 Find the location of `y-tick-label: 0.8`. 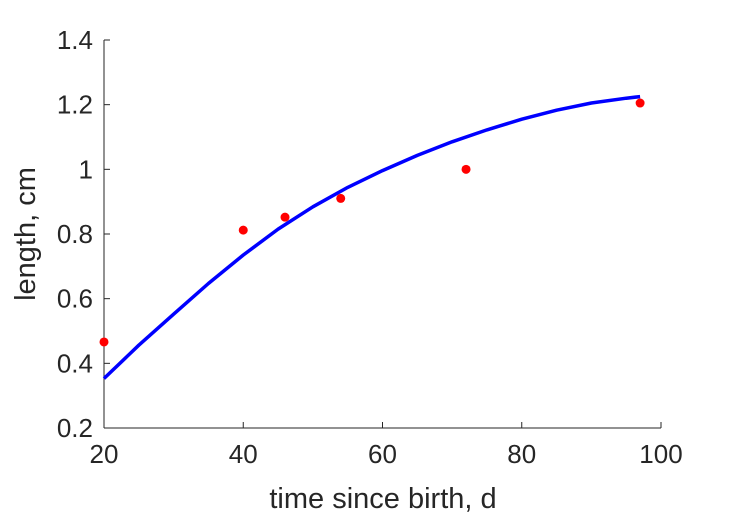

y-tick-label: 0.8 is located at coordinates (75, 234).